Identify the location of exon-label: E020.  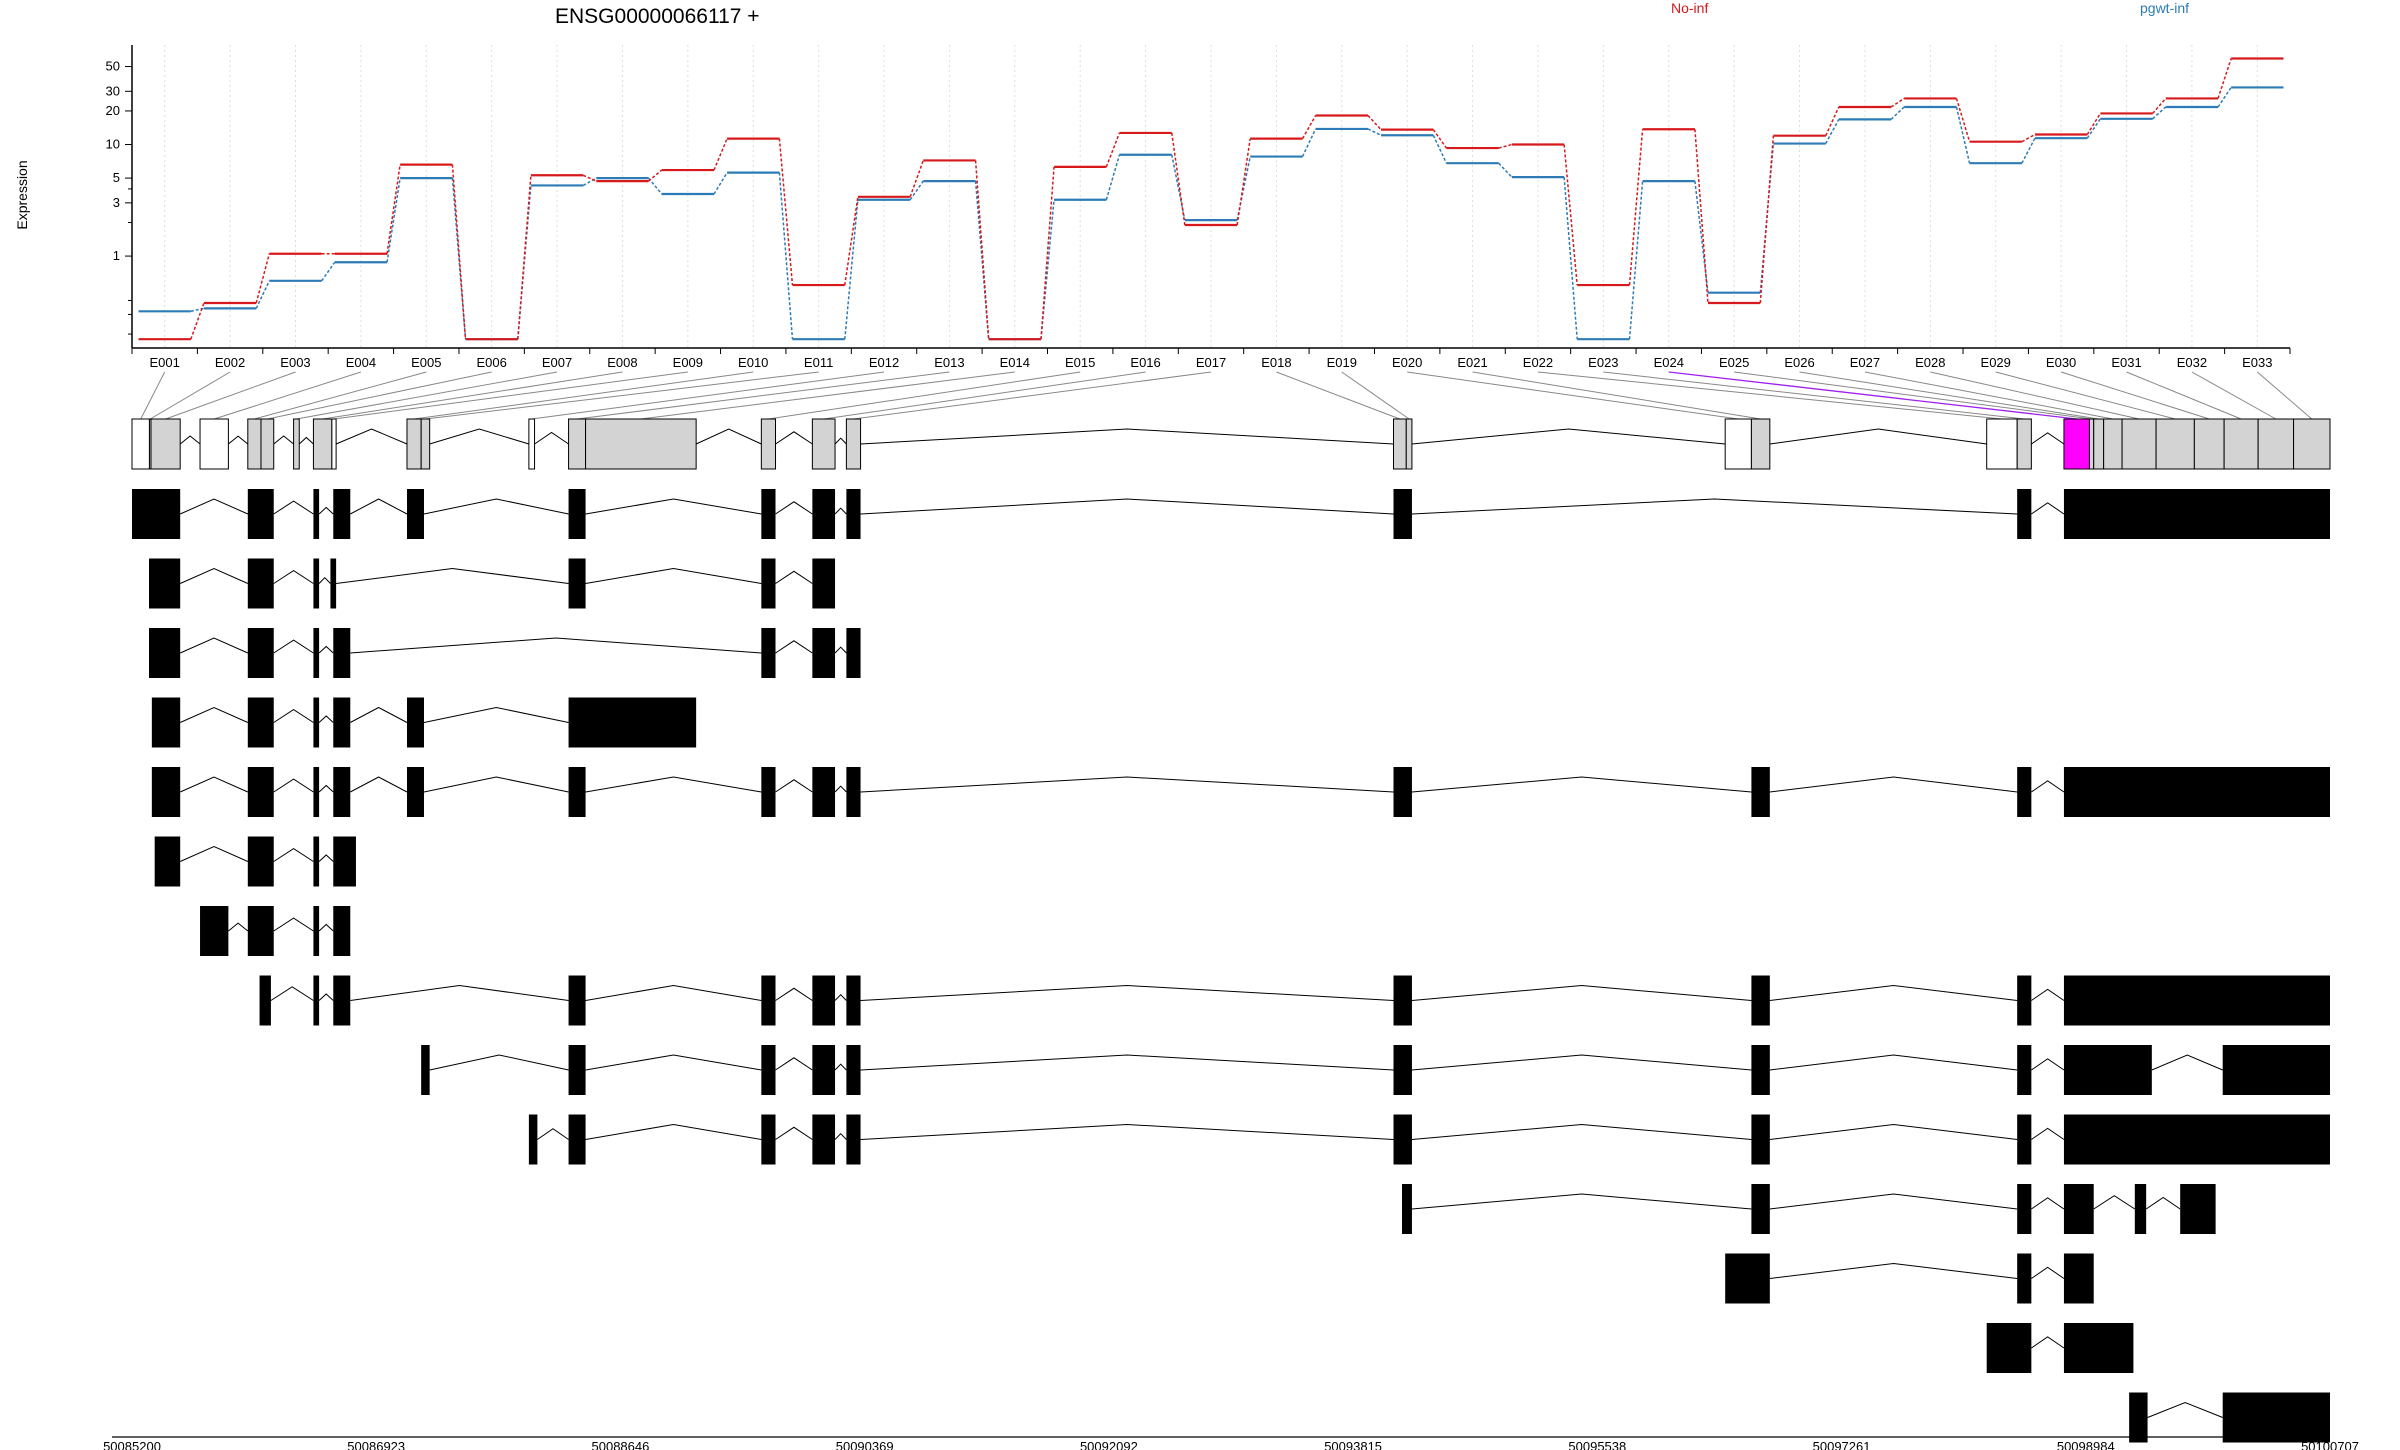
(1407, 362).